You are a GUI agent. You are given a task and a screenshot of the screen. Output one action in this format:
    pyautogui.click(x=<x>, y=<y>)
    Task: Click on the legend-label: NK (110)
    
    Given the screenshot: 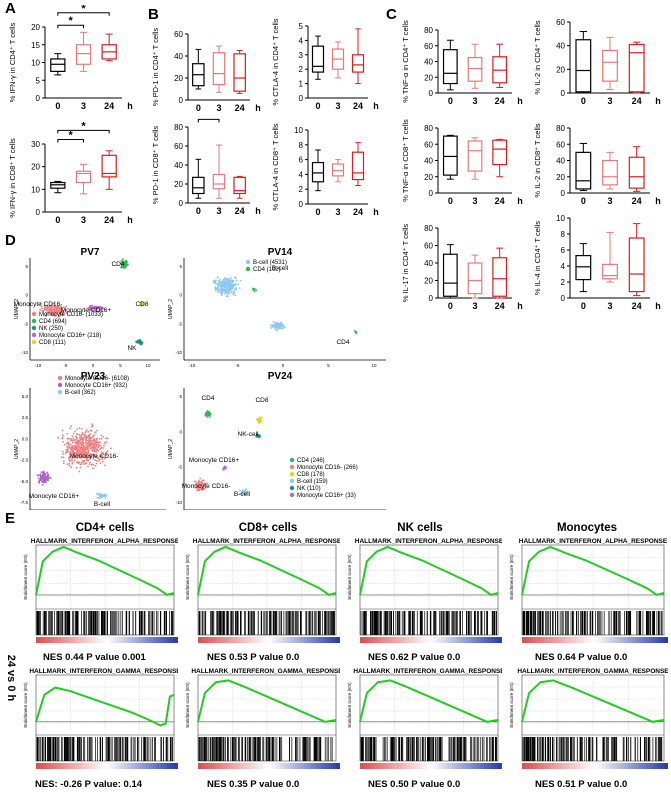 What is the action you would take?
    pyautogui.click(x=309, y=489)
    